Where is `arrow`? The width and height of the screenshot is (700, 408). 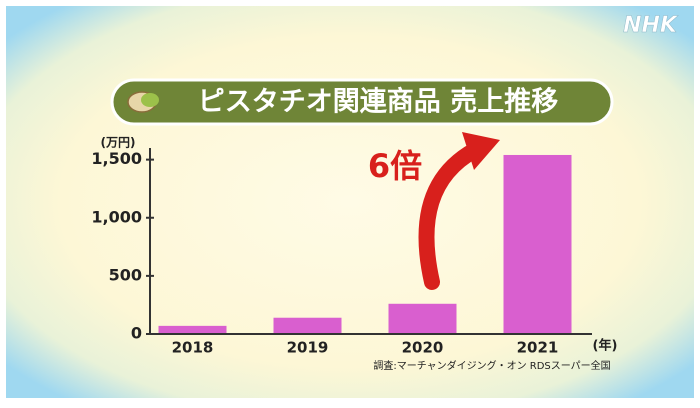
arrow is located at coordinates (450, 216).